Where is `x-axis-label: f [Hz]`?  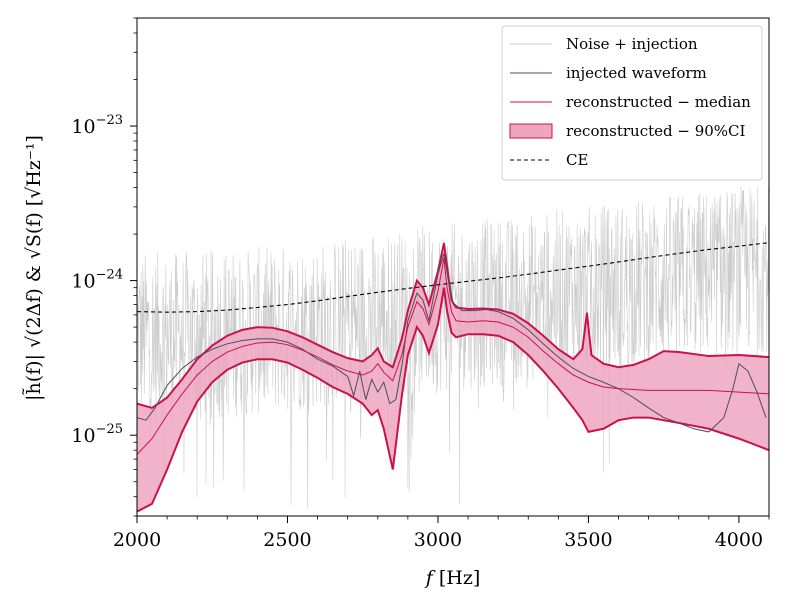
x-axis-label: f [Hz] is located at coordinates (452, 578).